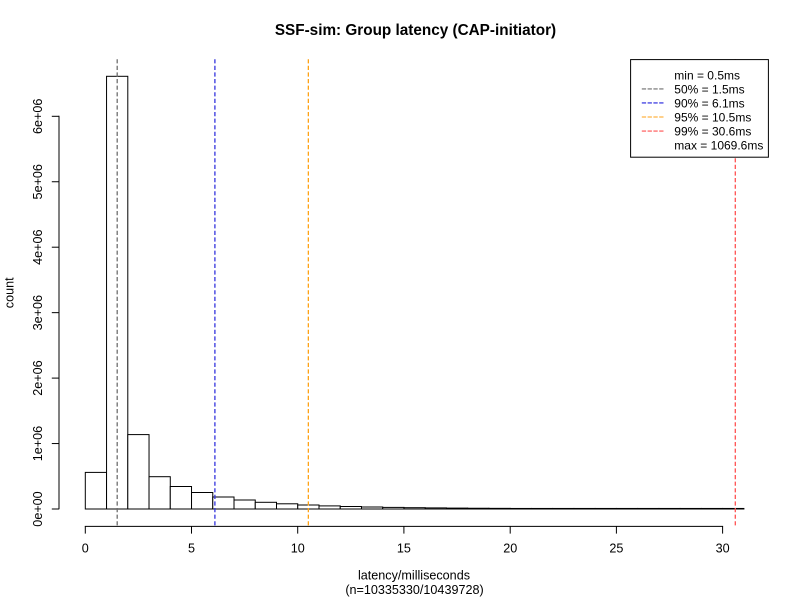  Describe the element at coordinates (38, 508) in the screenshot. I see `svg-text: 0e+00` at that location.